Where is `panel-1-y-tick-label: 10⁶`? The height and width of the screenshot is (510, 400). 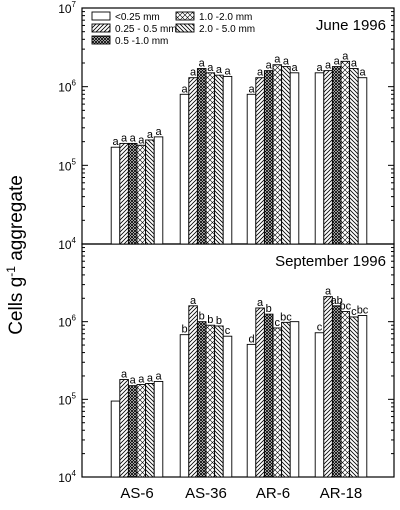
panel-1-y-tick-label: 10⁶ is located at coordinates (67, 87).